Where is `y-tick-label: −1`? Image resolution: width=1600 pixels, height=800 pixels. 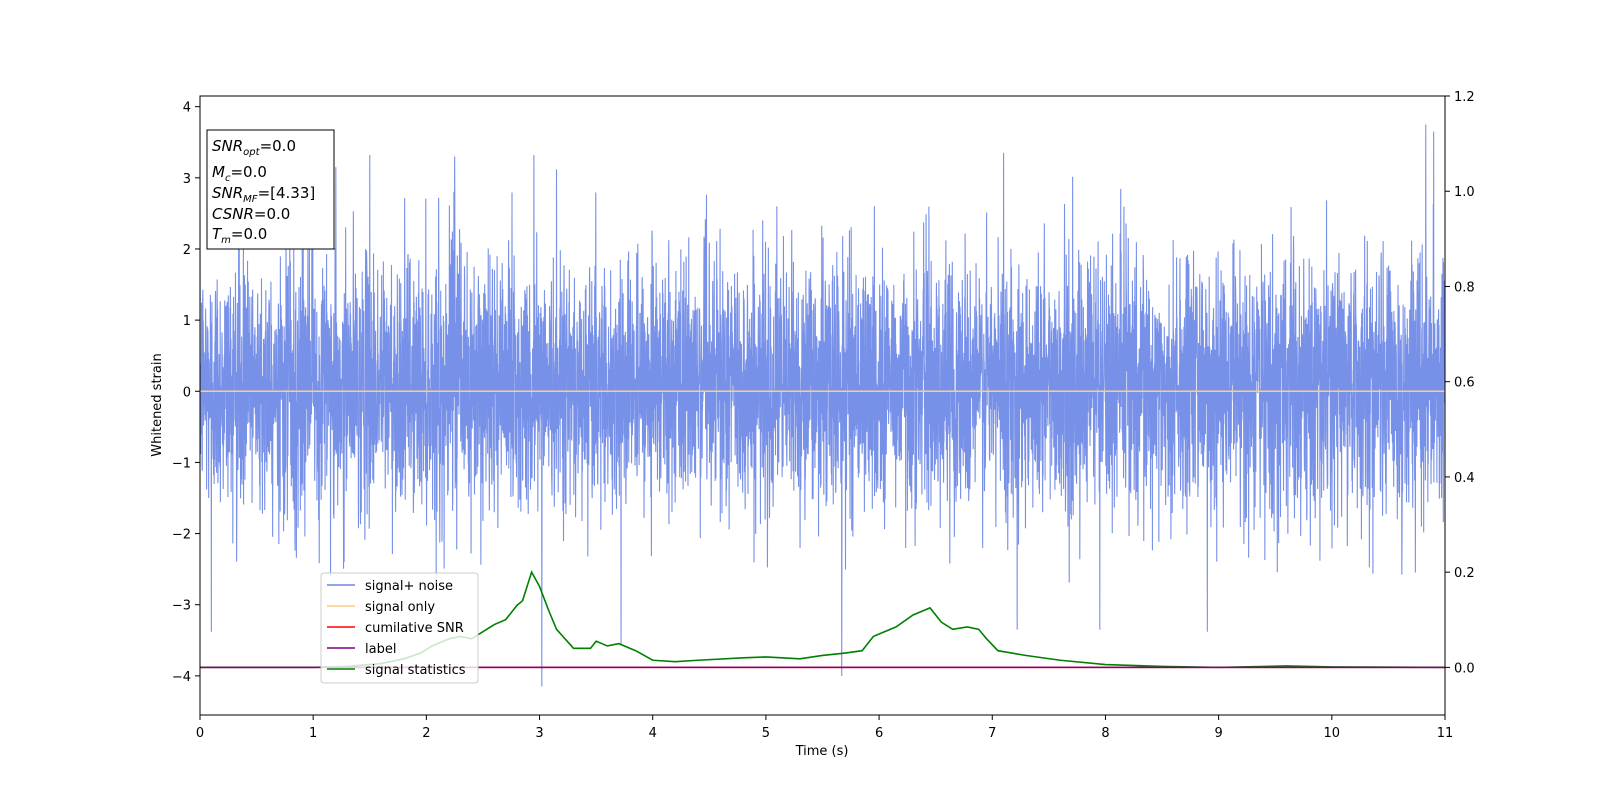 y-tick-label: −1 is located at coordinates (181, 463).